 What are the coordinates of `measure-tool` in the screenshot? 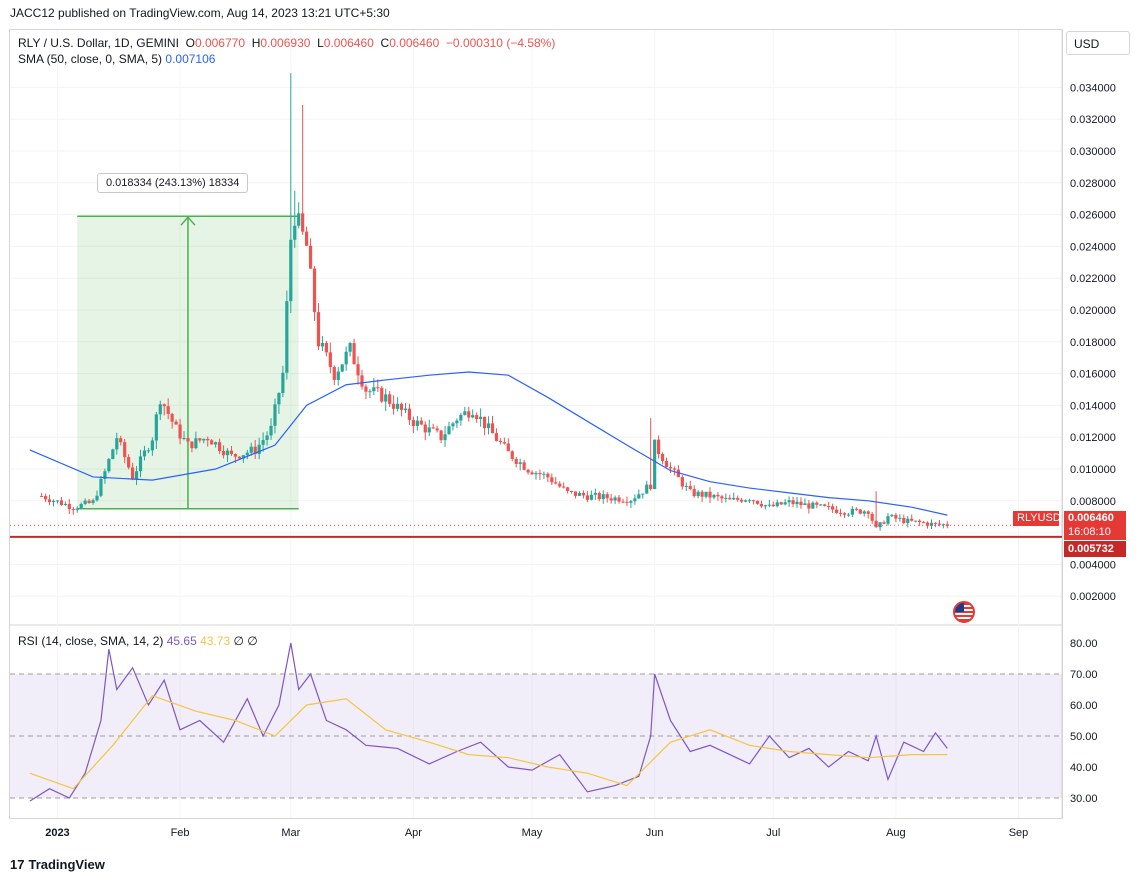 It's located at (188, 362).